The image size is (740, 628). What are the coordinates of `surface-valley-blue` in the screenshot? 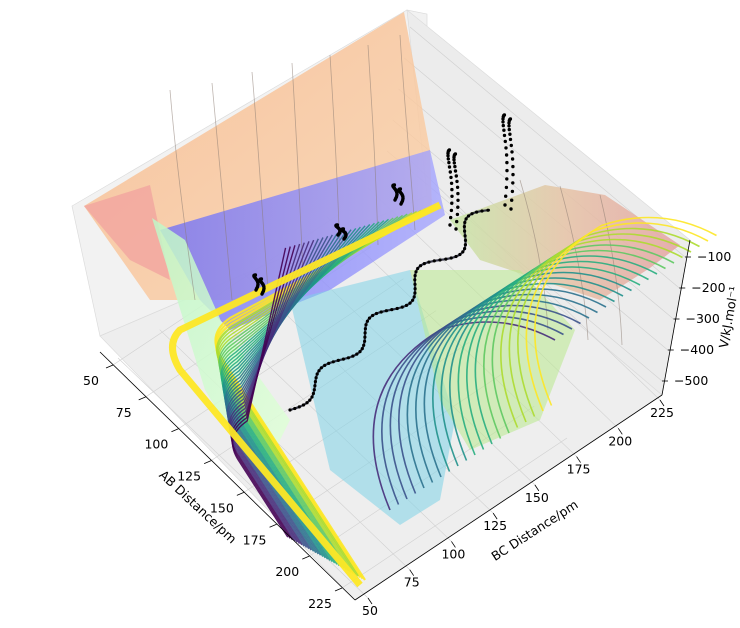 It's located at (302, 240).